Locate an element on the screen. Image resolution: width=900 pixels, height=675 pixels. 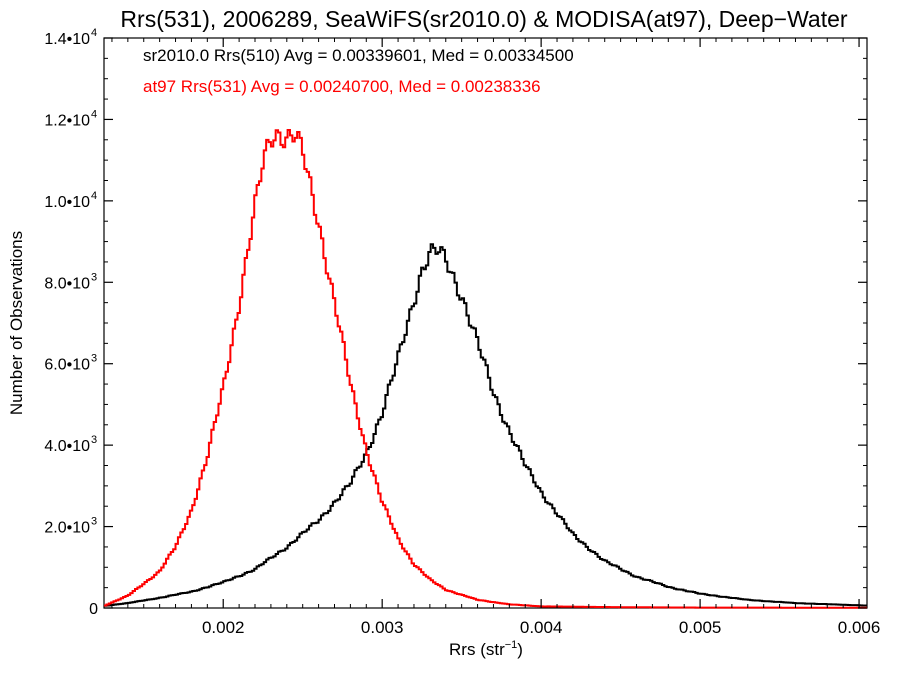
y-tick-mantissa: 0 is located at coordinates (93, 609).